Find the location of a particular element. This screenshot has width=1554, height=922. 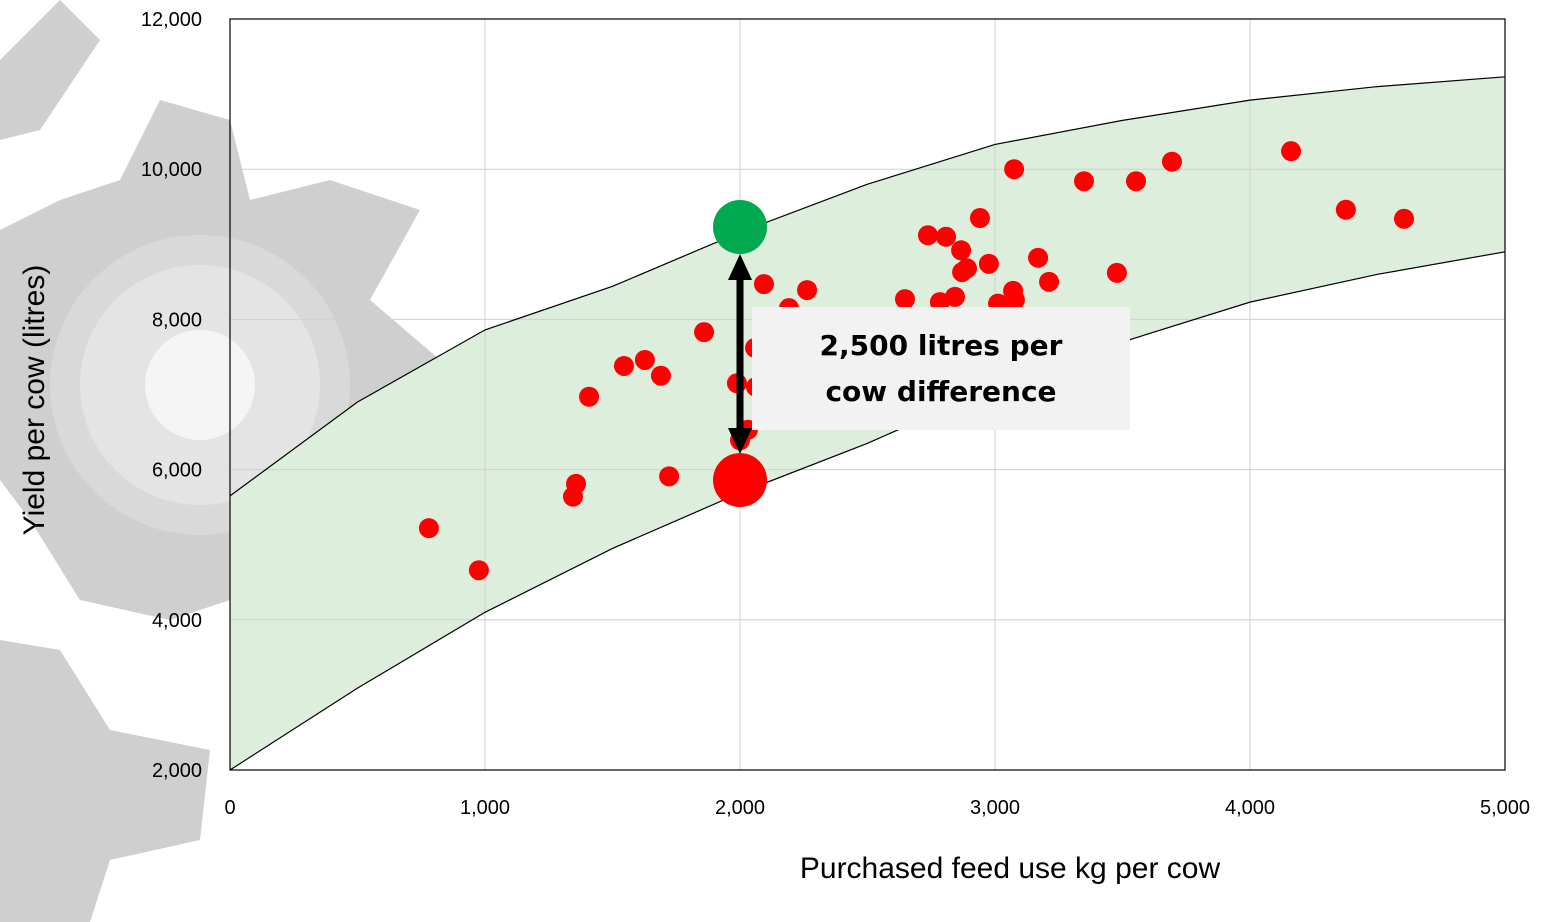

arrow is located at coordinates (740, 354).